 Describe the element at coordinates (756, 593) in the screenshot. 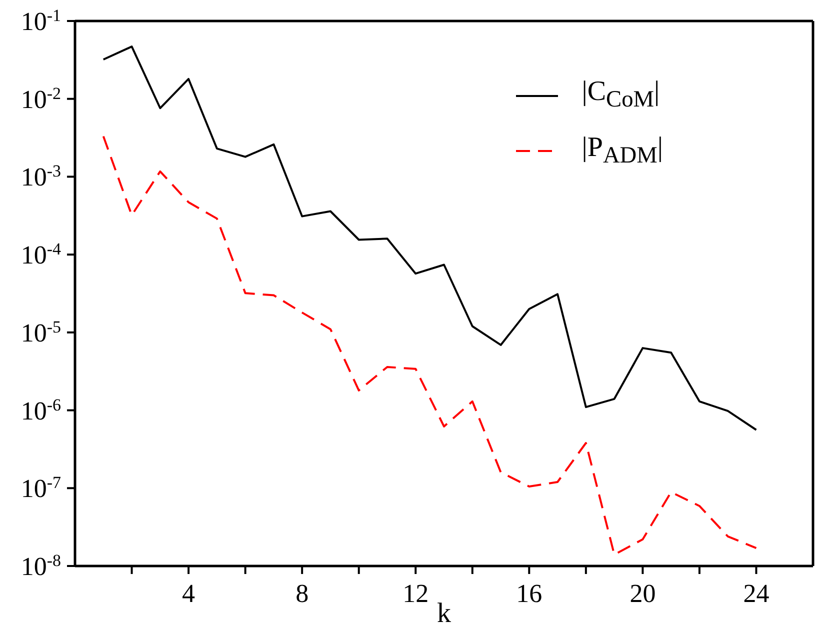

I see `x-tick-label: 24` at that location.